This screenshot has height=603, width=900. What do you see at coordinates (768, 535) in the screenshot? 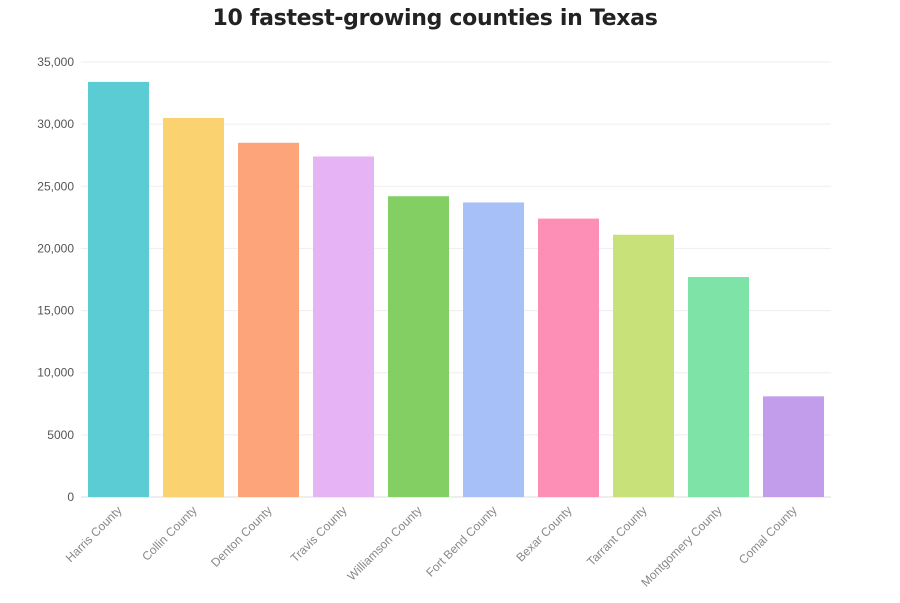
I see `x-tick-label: Comal County` at bounding box center [768, 535].